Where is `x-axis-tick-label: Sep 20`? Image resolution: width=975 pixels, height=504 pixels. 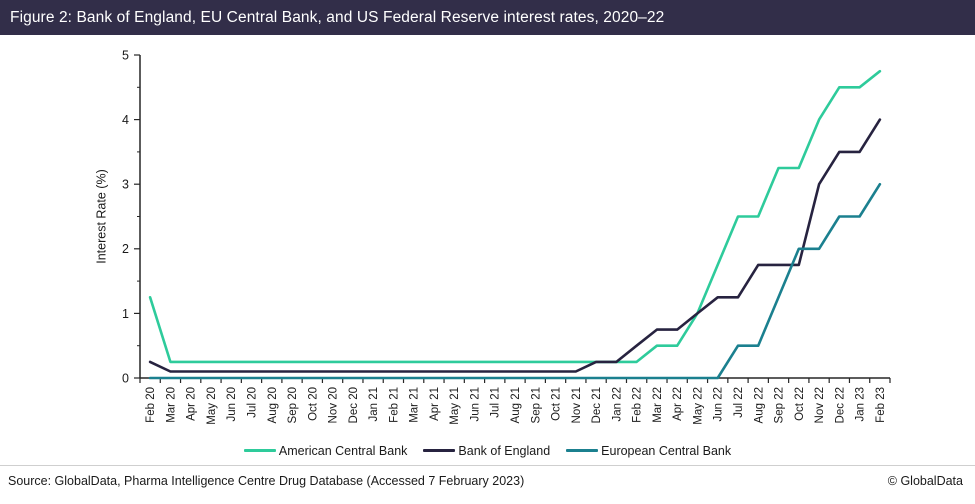 x-axis-tick-label: Sep 20 is located at coordinates (293, 405).